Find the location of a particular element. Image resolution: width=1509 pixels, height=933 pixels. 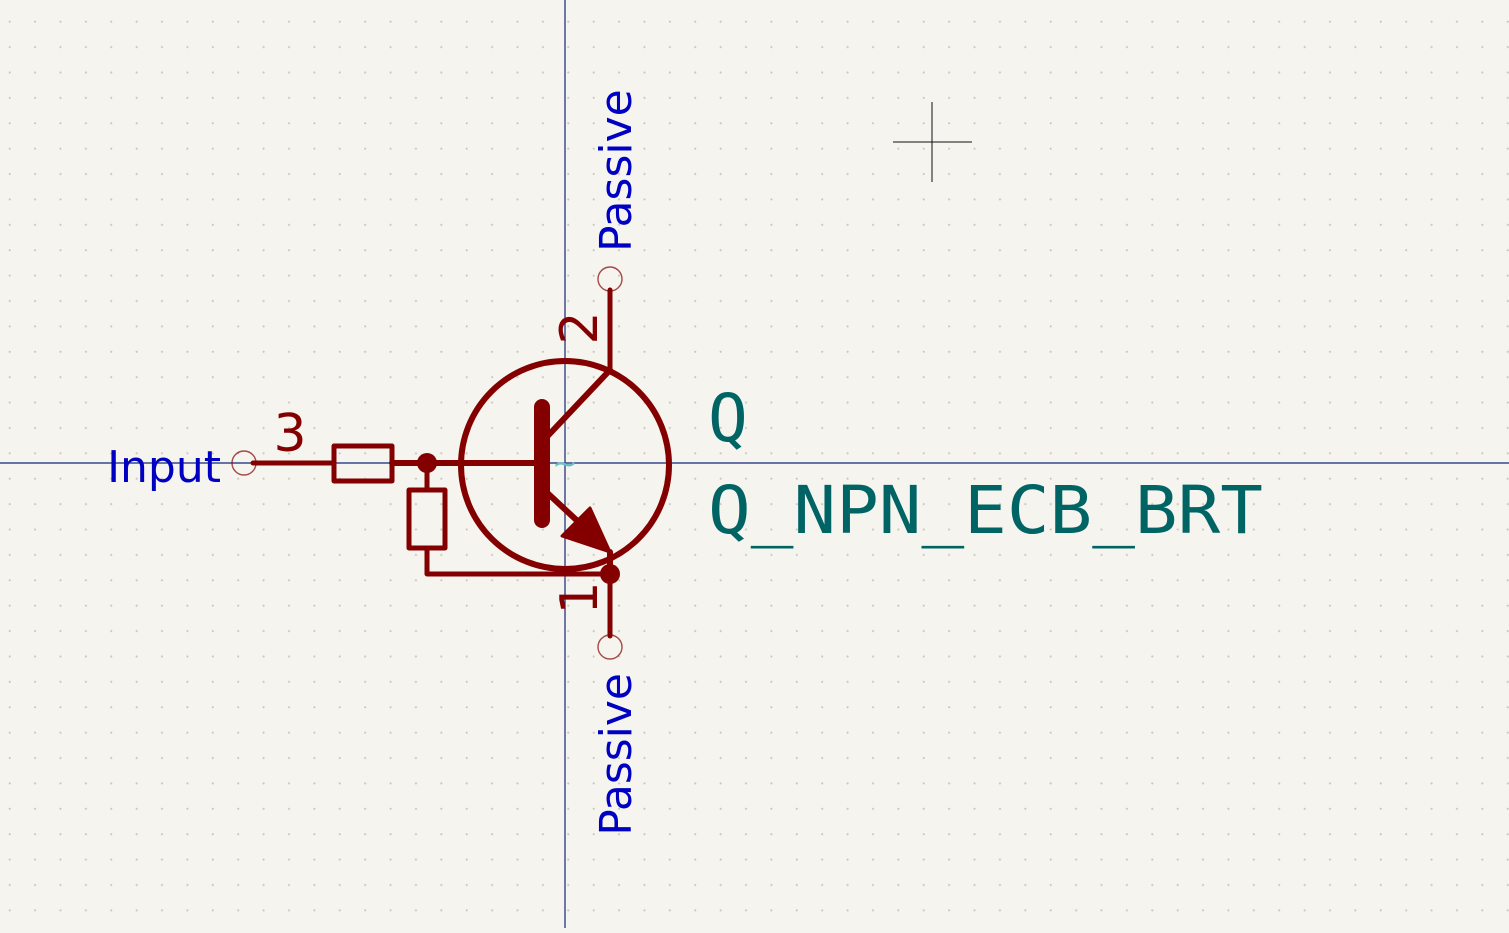

reference-field: Q is located at coordinates (728, 418).